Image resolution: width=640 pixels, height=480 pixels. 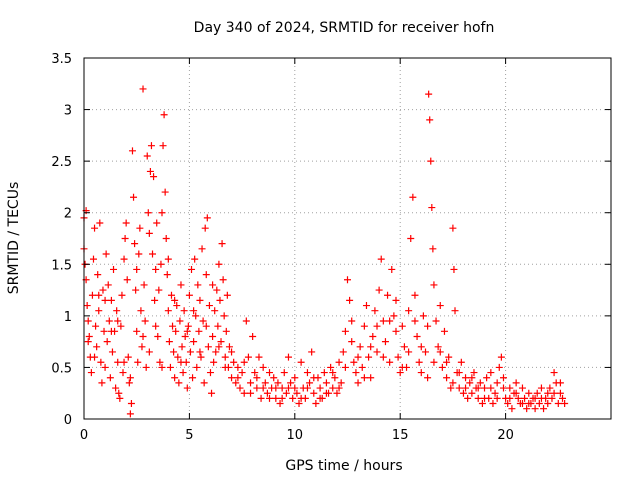 What do you see at coordinates (84, 435) in the screenshot?
I see `x-tick-label: 0` at bounding box center [84, 435].